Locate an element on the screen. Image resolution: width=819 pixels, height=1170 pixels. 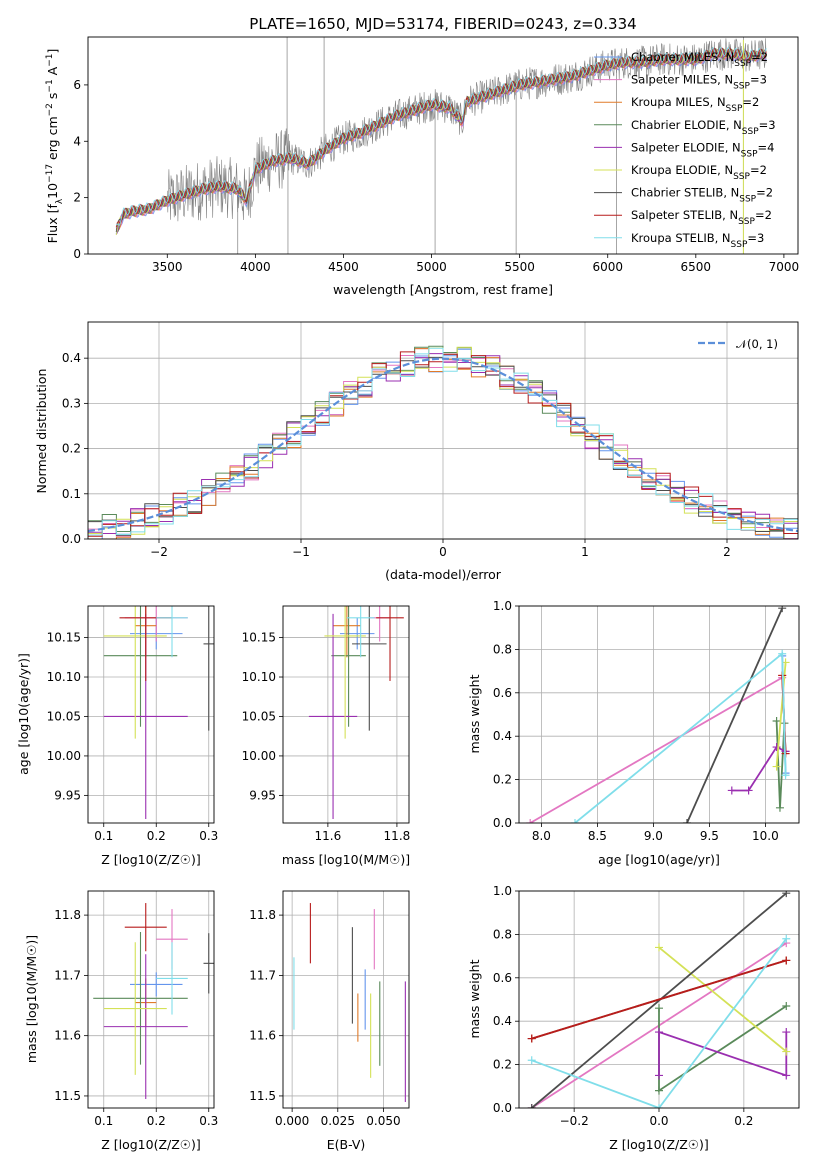
y-tick-label: 6 is located at coordinates (77, 85).